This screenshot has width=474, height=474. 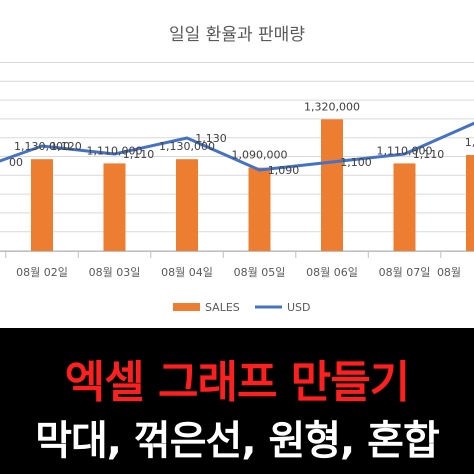 What do you see at coordinates (449, 272) in the screenshot?
I see `category-label: 08월` at bounding box center [449, 272].